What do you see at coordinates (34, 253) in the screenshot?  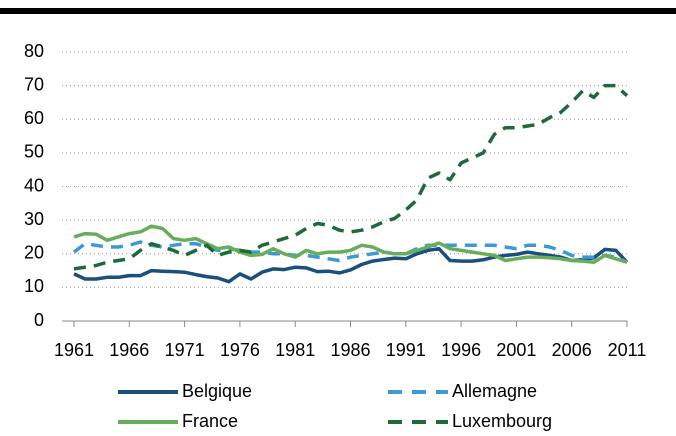 I see `y-tick-label: 20` at bounding box center [34, 253].